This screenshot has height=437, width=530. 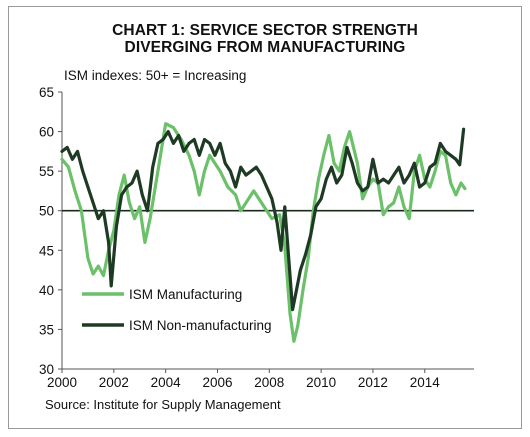 What do you see at coordinates (46, 92) in the screenshot?
I see `y-tick-label: 65` at bounding box center [46, 92].